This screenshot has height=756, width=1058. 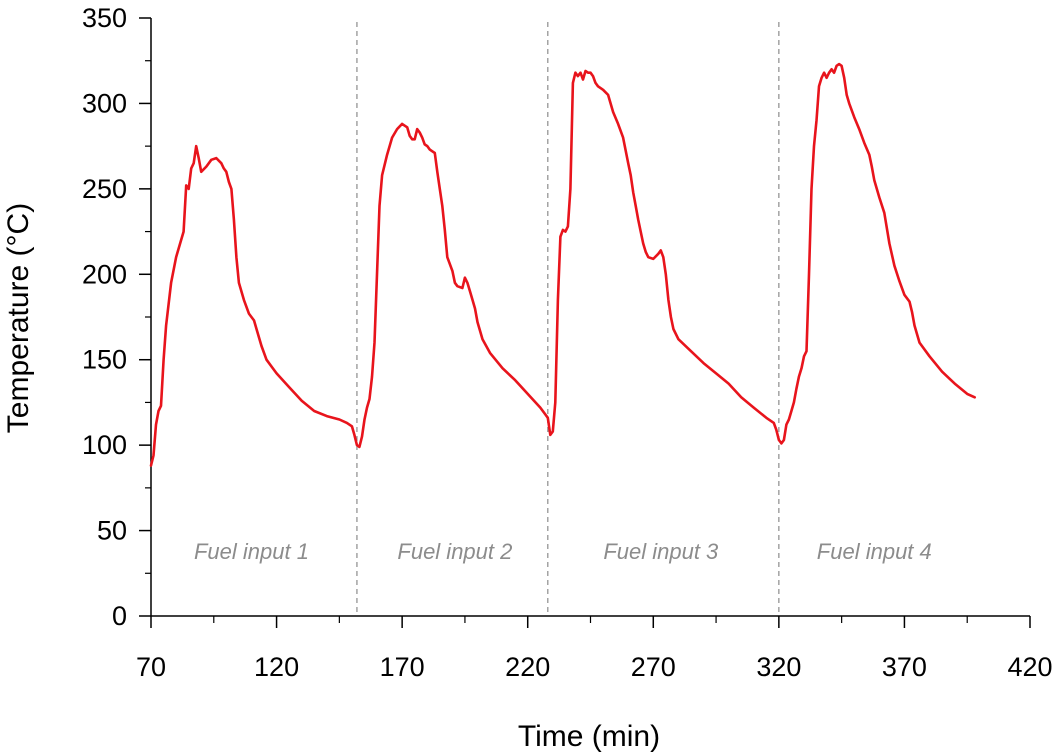 What do you see at coordinates (104, 360) in the screenshot?
I see `y-tick-label: 150` at bounding box center [104, 360].